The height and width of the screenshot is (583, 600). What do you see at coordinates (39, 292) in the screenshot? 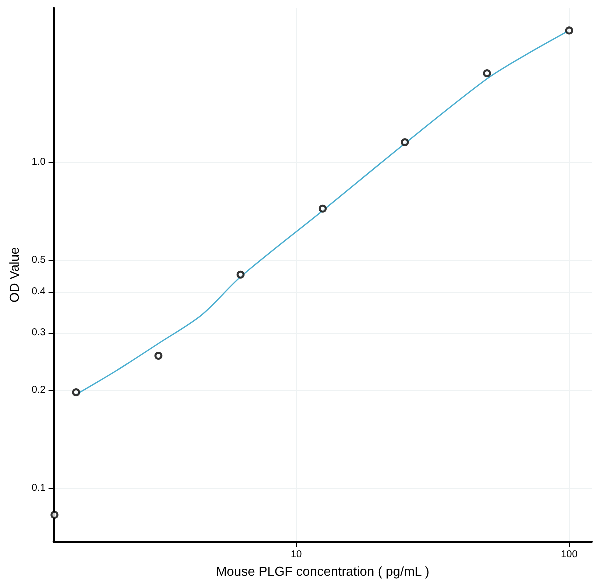
I see `y-tick-label: 0.4` at bounding box center [39, 292].